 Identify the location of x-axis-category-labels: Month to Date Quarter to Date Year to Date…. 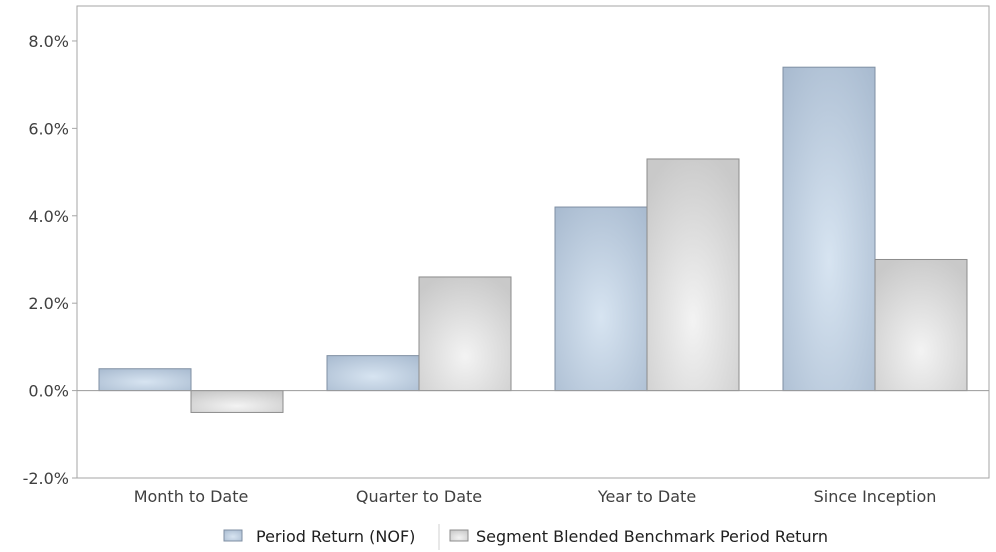
(535, 496).